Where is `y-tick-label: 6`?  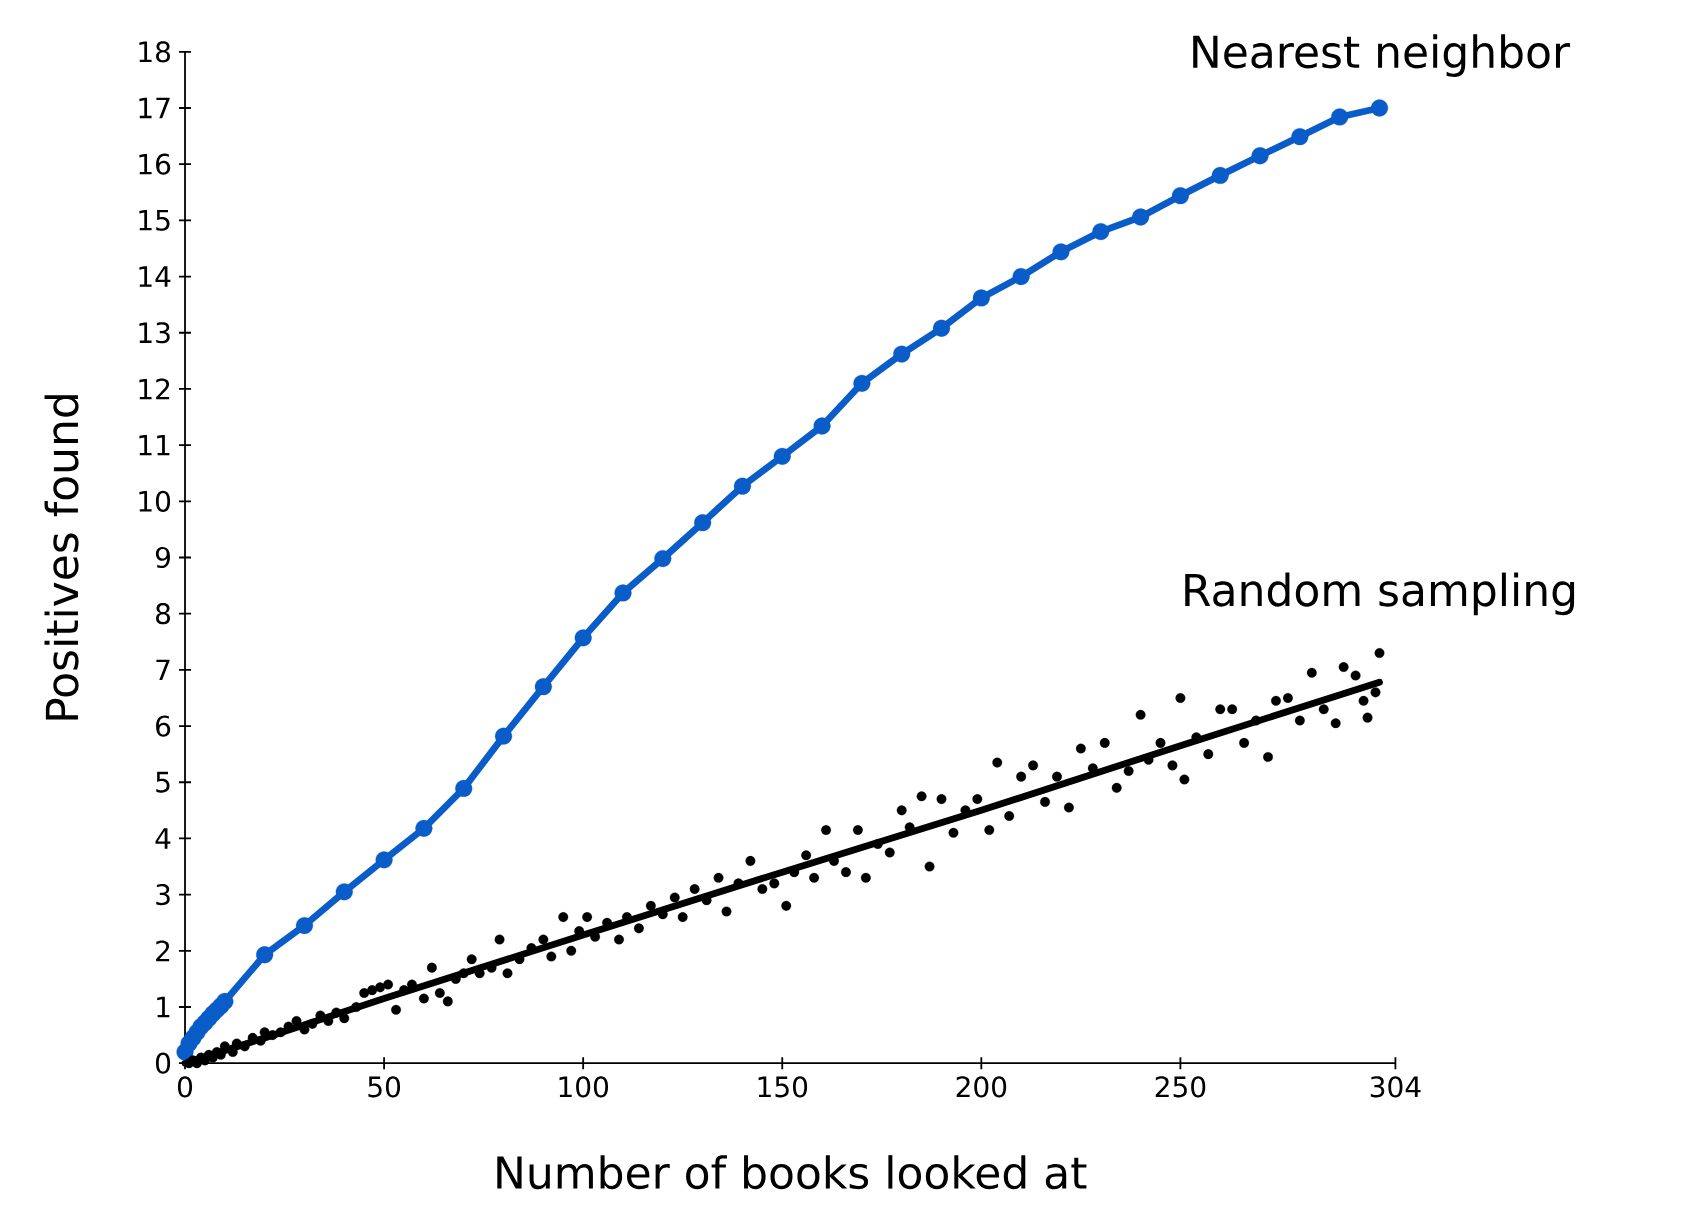 y-tick-label: 6 is located at coordinates (163, 726).